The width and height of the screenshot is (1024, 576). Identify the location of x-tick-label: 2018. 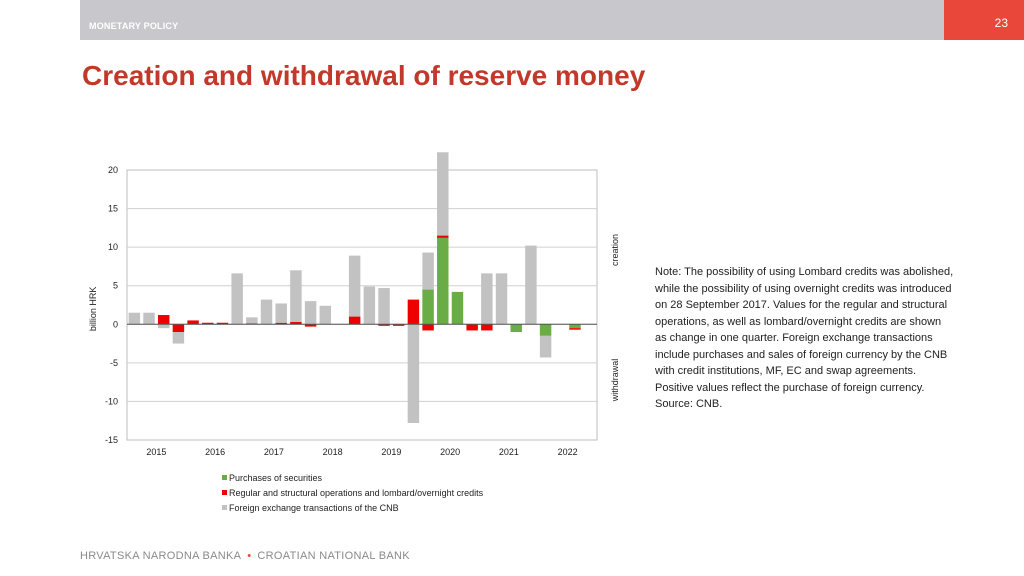
(333, 452).